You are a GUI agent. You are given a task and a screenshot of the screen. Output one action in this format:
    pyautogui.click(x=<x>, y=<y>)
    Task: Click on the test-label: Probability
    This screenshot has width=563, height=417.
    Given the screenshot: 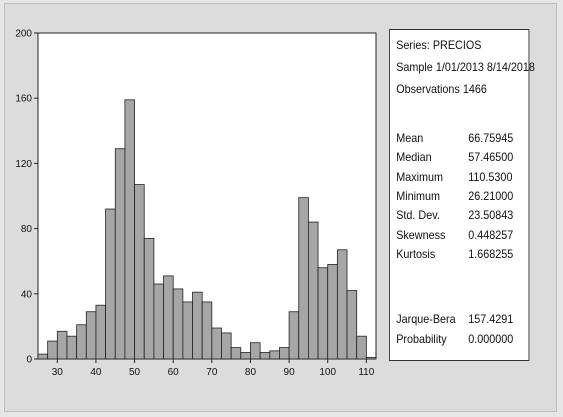 What is the action you would take?
    pyautogui.click(x=421, y=338)
    